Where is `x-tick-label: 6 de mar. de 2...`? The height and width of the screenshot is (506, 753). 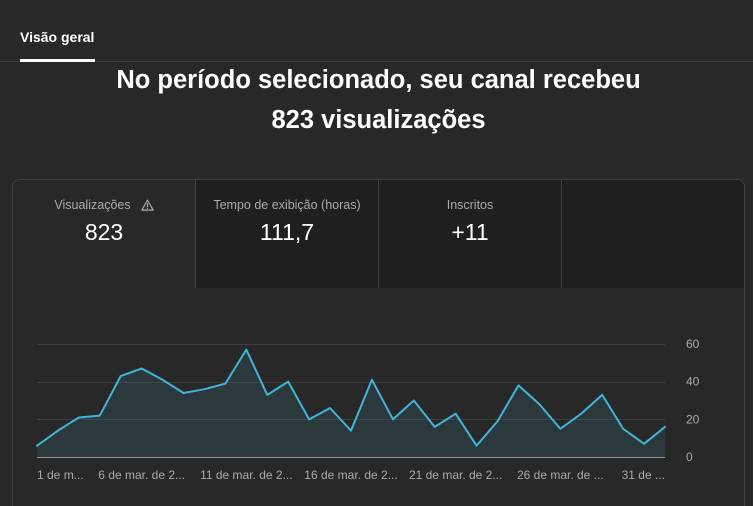 x-tick-label: 6 de mar. de 2... is located at coordinates (141, 475).